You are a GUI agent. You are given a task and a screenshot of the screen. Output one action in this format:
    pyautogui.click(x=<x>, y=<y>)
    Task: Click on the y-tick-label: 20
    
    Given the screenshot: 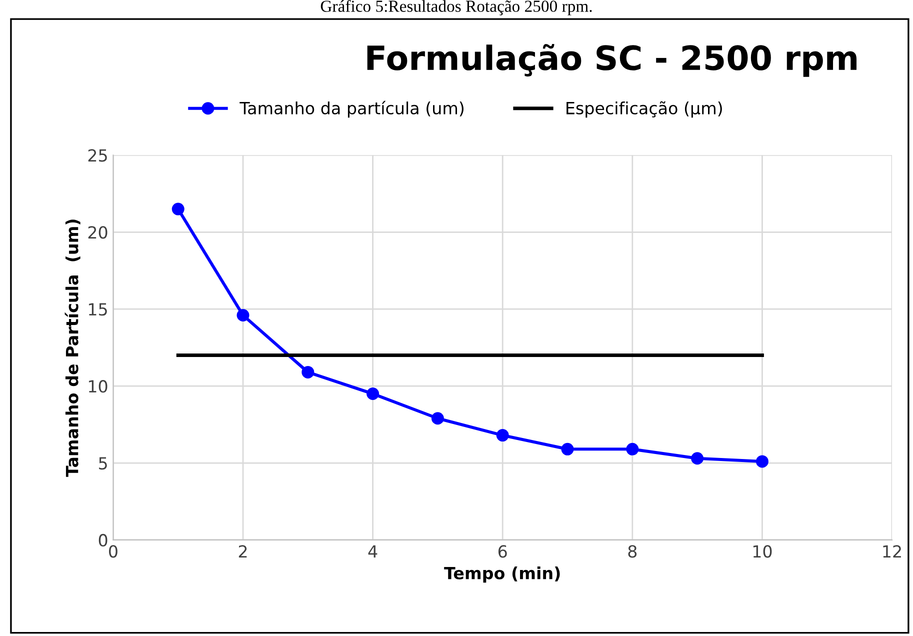 What is the action you would take?
    pyautogui.click(x=98, y=232)
    